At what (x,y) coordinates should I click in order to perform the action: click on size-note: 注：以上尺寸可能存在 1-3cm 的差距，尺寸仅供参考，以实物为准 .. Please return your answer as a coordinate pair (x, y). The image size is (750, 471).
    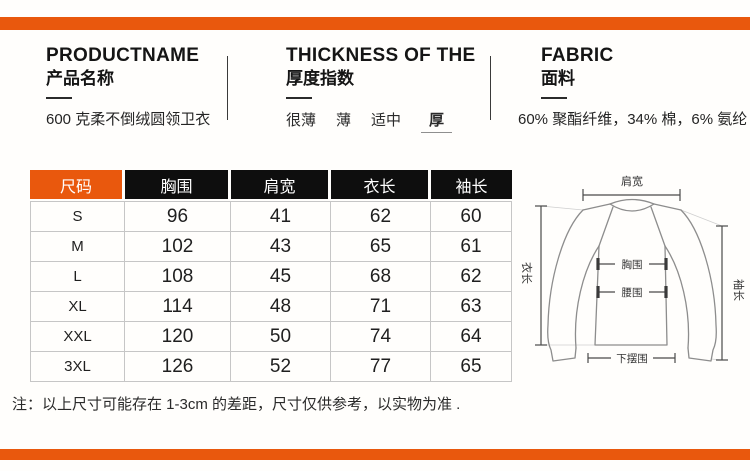
    Looking at the image, I should click on (236, 404).